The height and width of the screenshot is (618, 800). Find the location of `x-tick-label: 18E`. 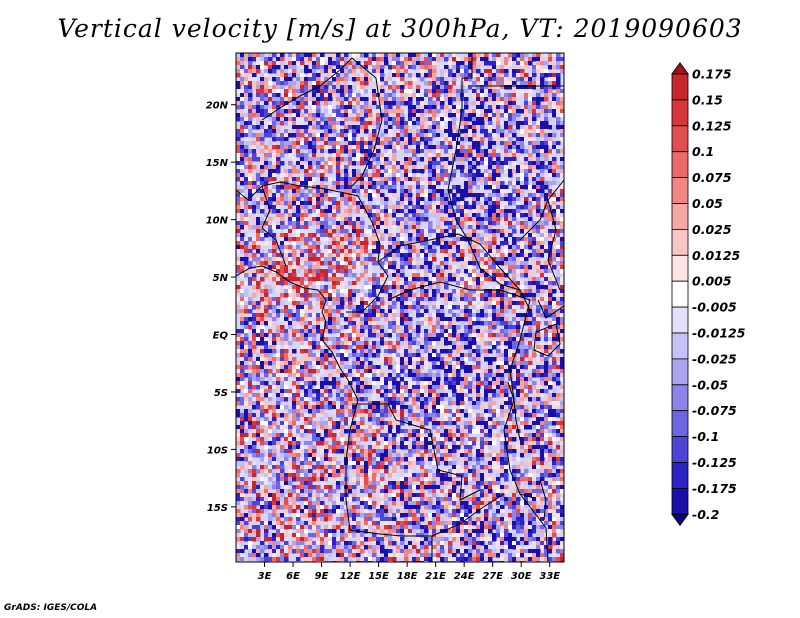

x-tick-label: 18E is located at coordinates (407, 576).